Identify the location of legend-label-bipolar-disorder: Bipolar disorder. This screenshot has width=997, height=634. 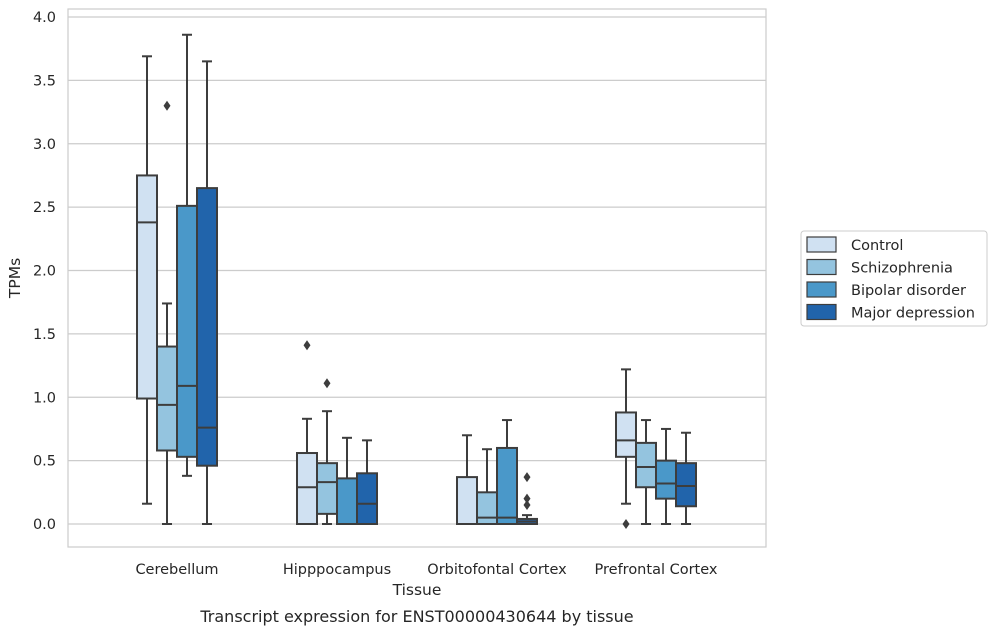
(908, 291).